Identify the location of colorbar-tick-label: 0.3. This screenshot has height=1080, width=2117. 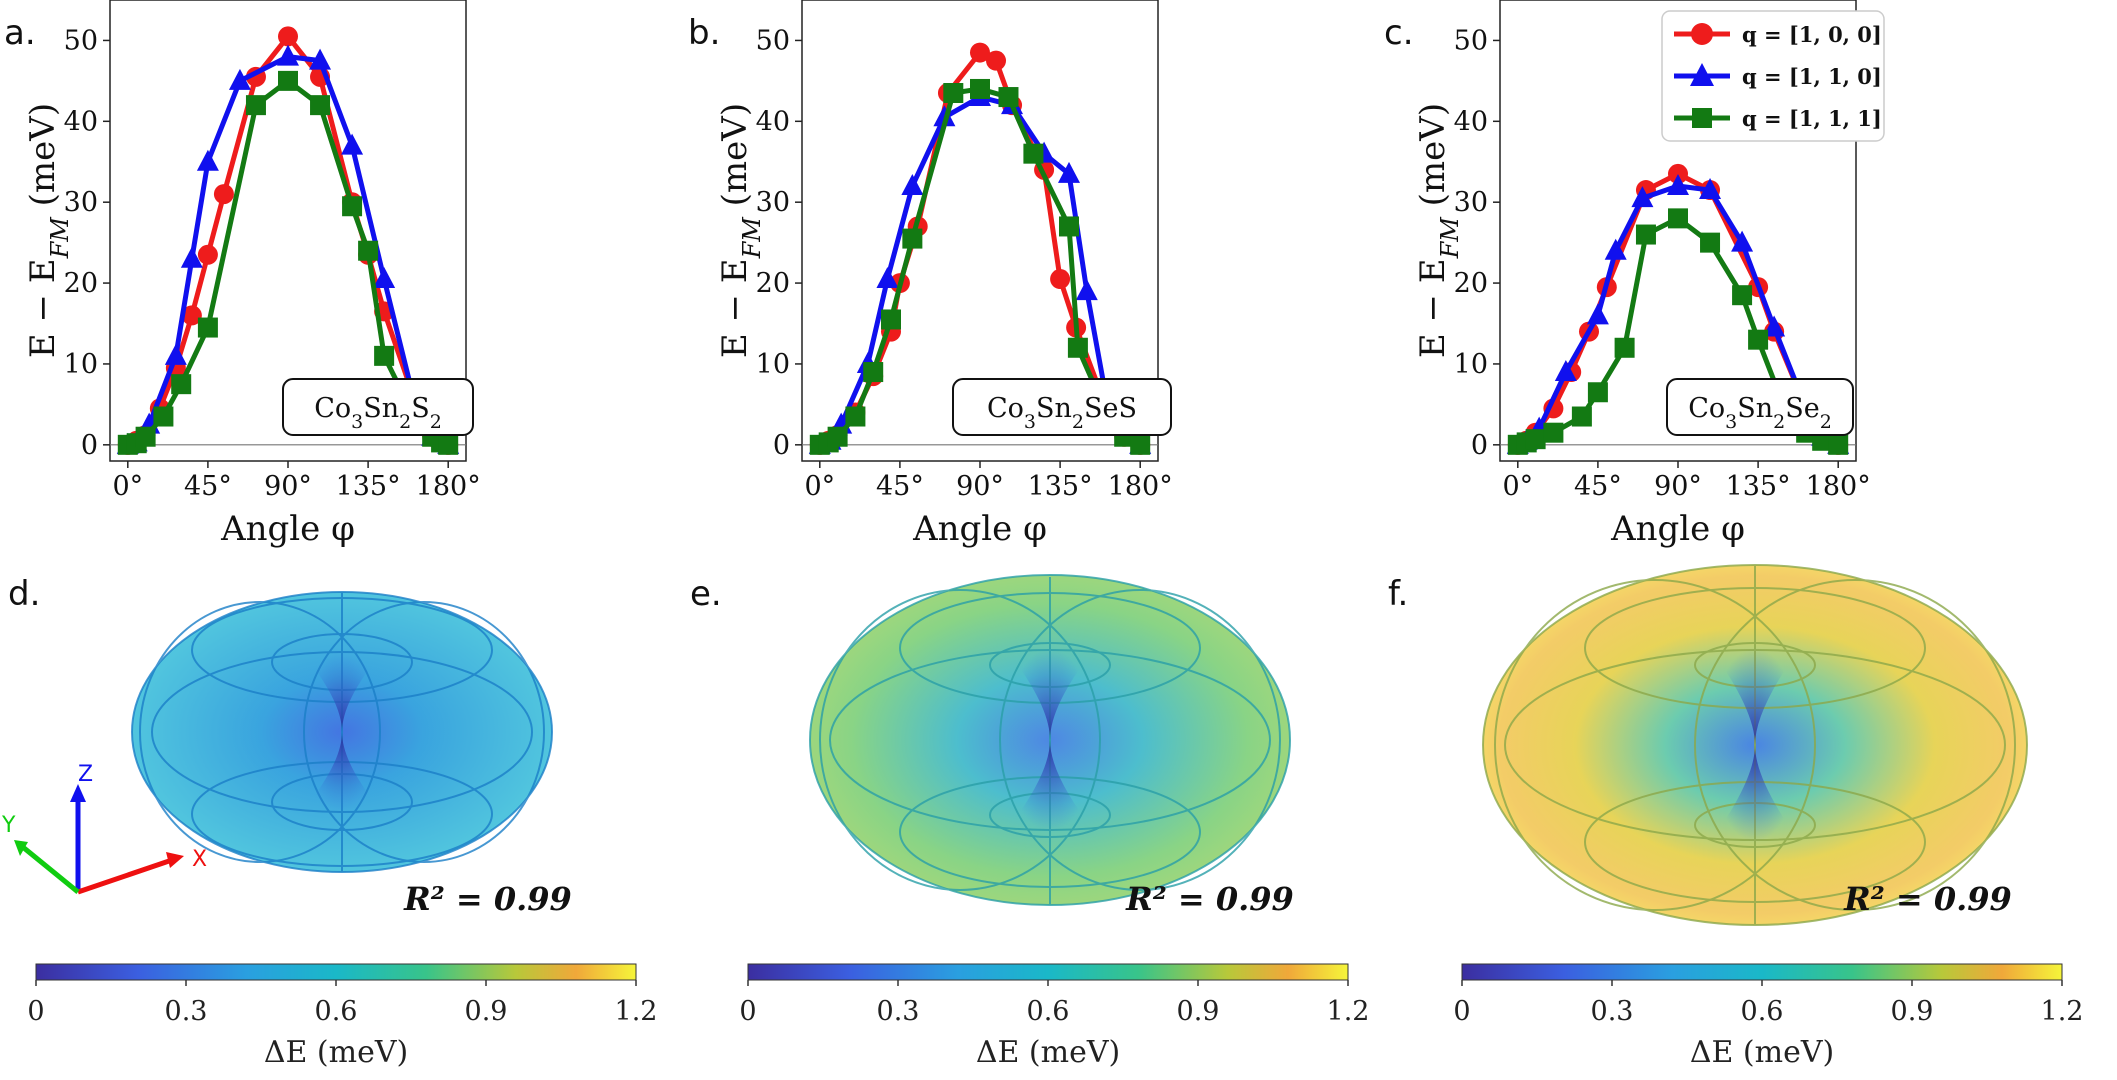
(898, 1011).